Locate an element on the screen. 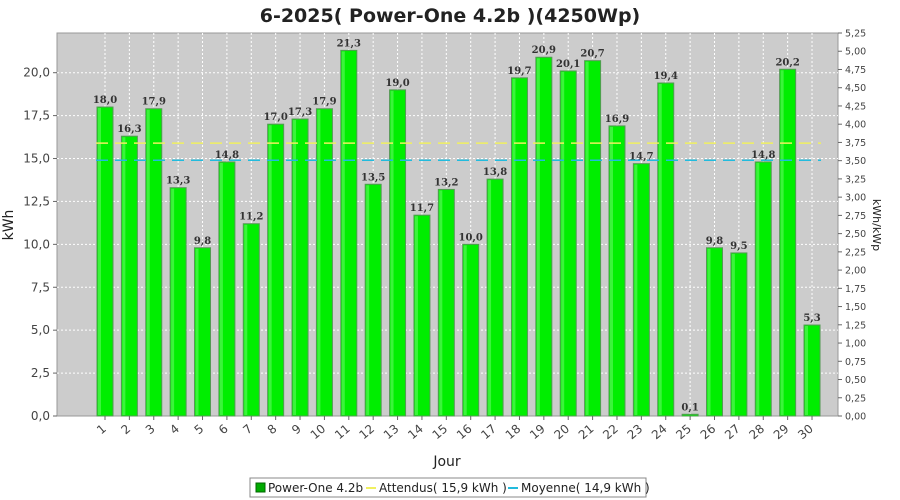 The image size is (900, 500). x-tick-label: 30 is located at coordinates (805, 432).